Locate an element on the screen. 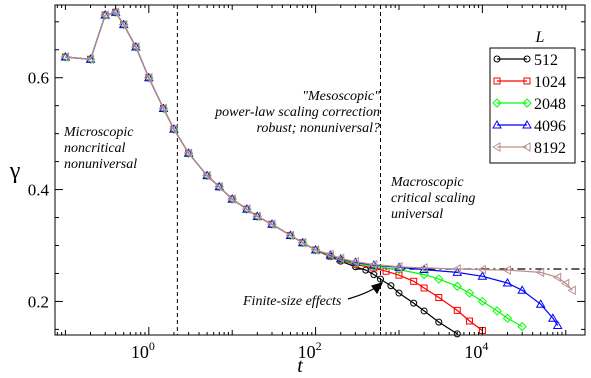 The image size is (591, 378). y-tick-label: 0.4 is located at coordinates (39, 190).